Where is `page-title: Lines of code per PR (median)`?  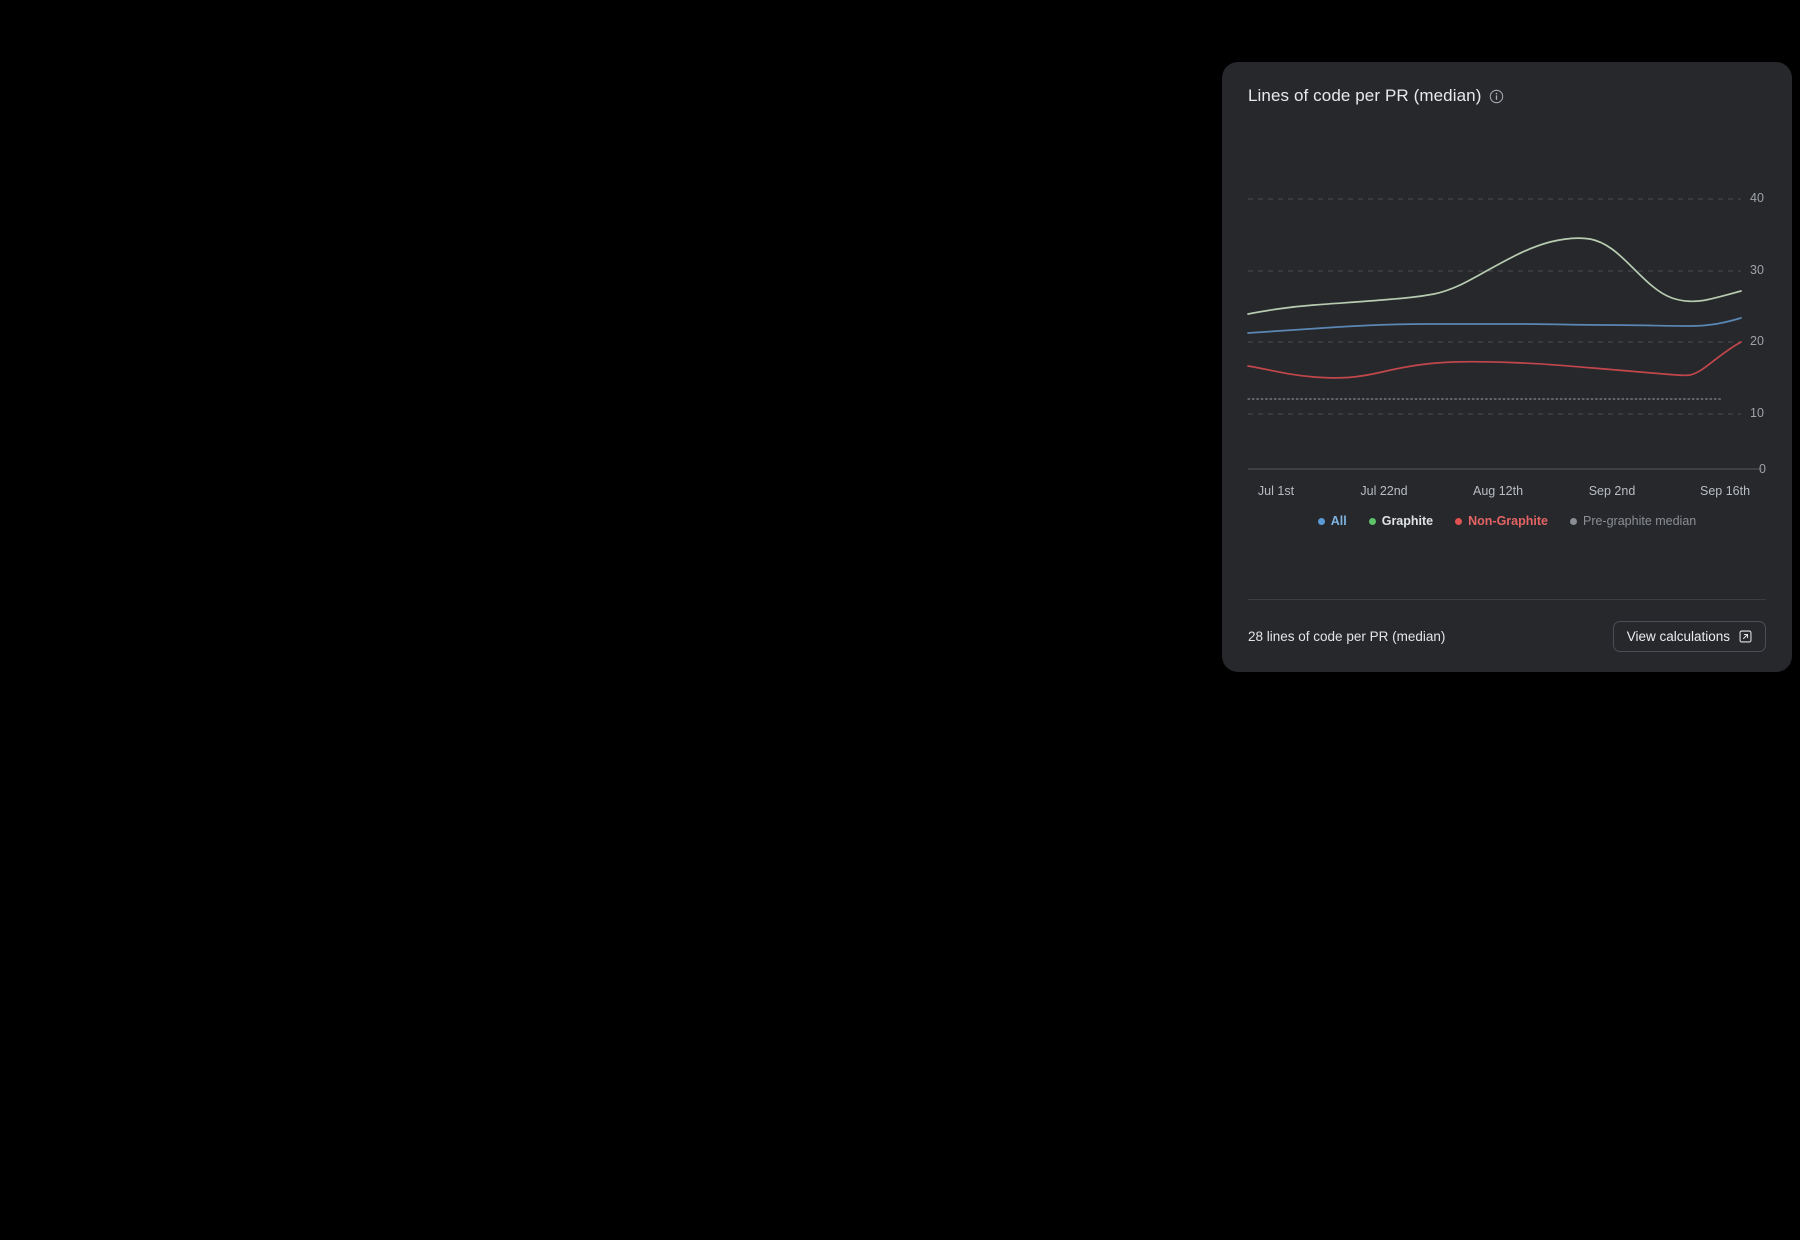 page-title: Lines of code per PR (median) is located at coordinates (1365, 95).